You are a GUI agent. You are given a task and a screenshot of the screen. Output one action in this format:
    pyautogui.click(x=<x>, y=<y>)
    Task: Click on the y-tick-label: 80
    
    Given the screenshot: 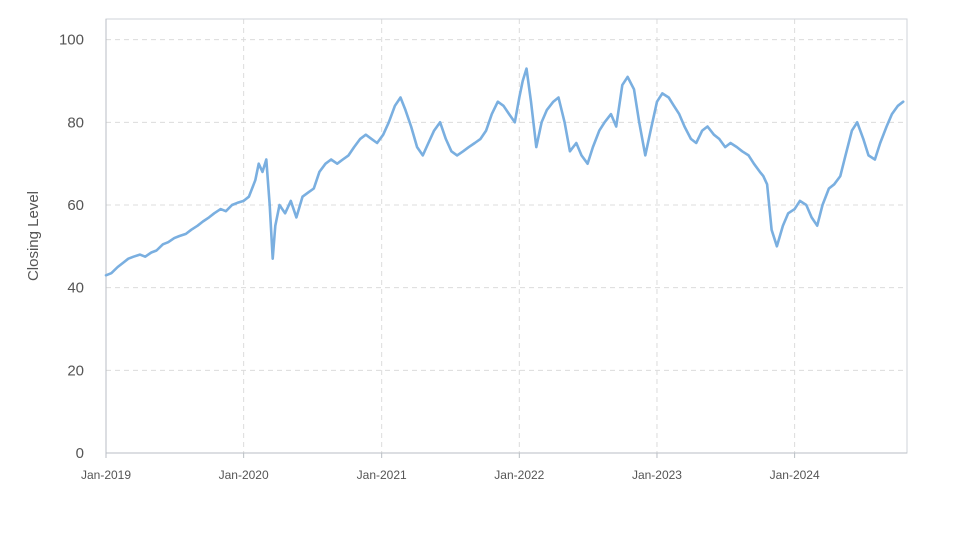 What is the action you would take?
    pyautogui.click(x=75, y=122)
    